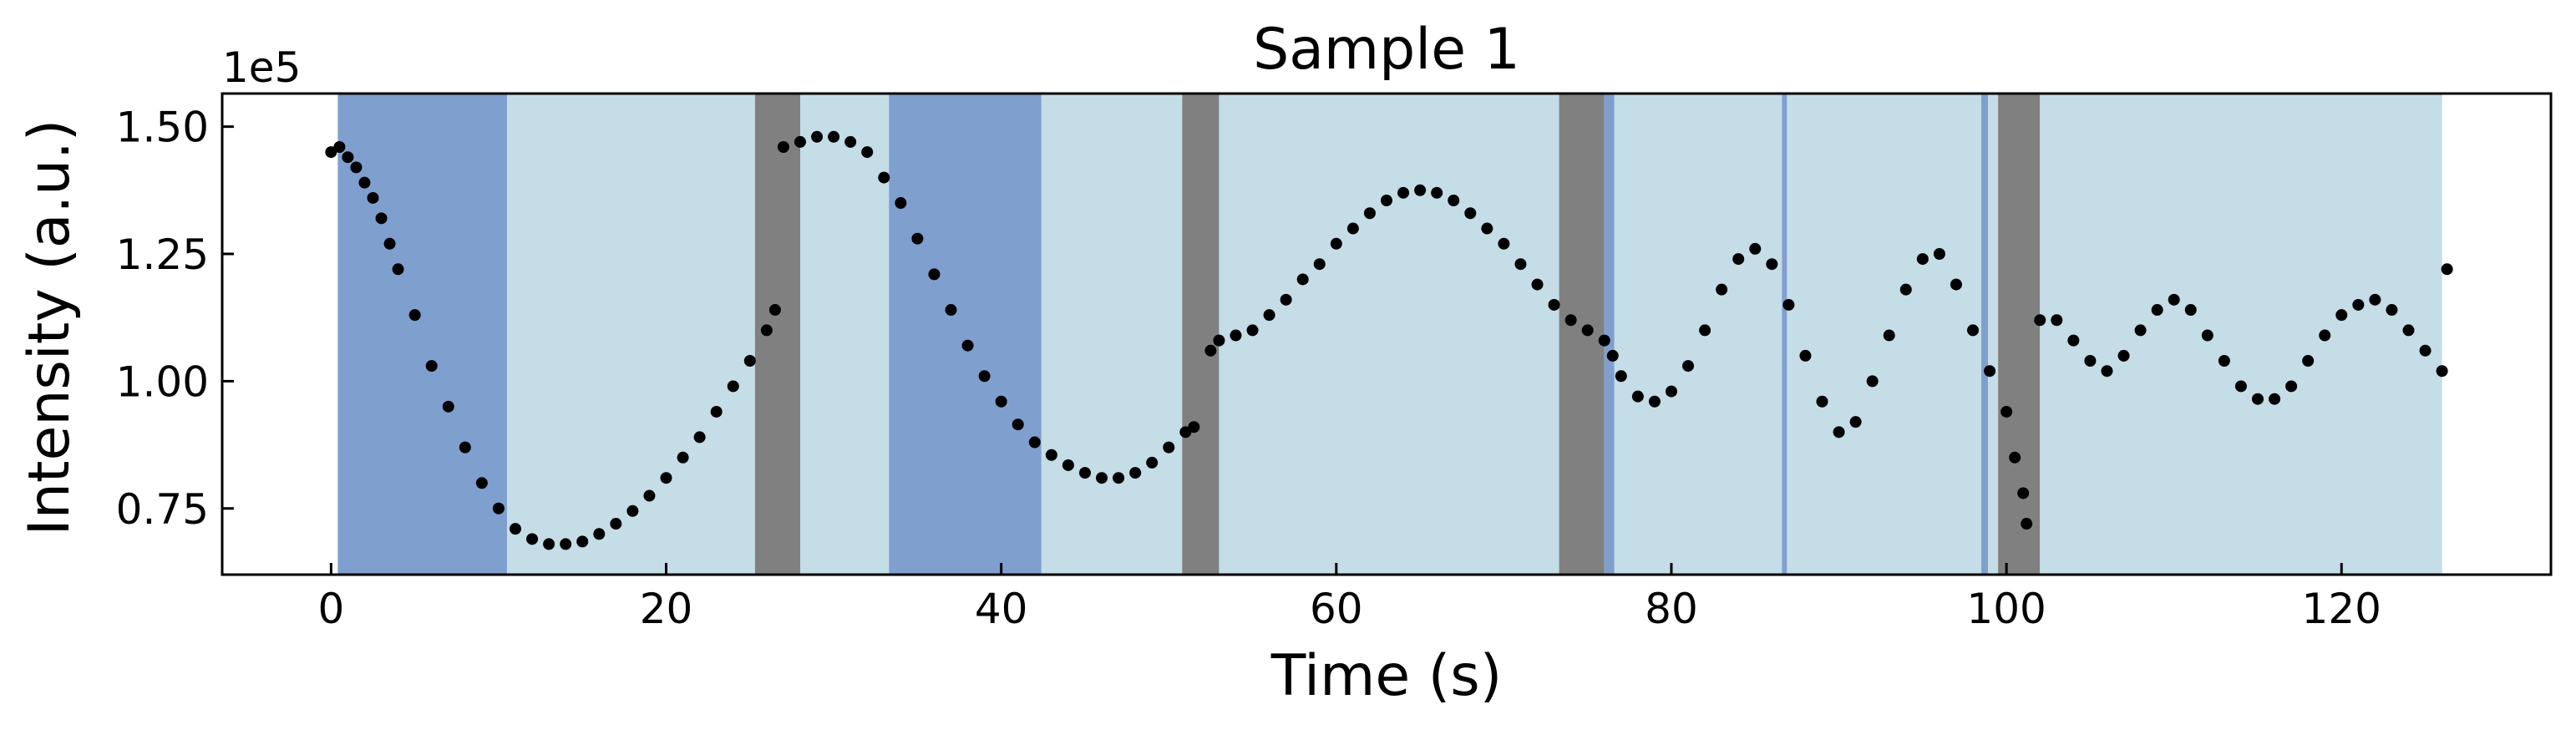  I want to click on y-axis-ticks: 0.75 1.00 1.25 1.50, so click(175, 319).